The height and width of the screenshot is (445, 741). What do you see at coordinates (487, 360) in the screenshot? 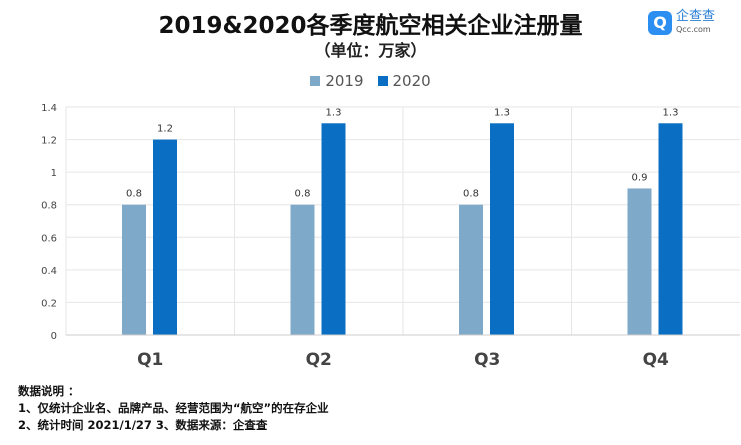
I see `x-tick-label: Q3` at bounding box center [487, 360].